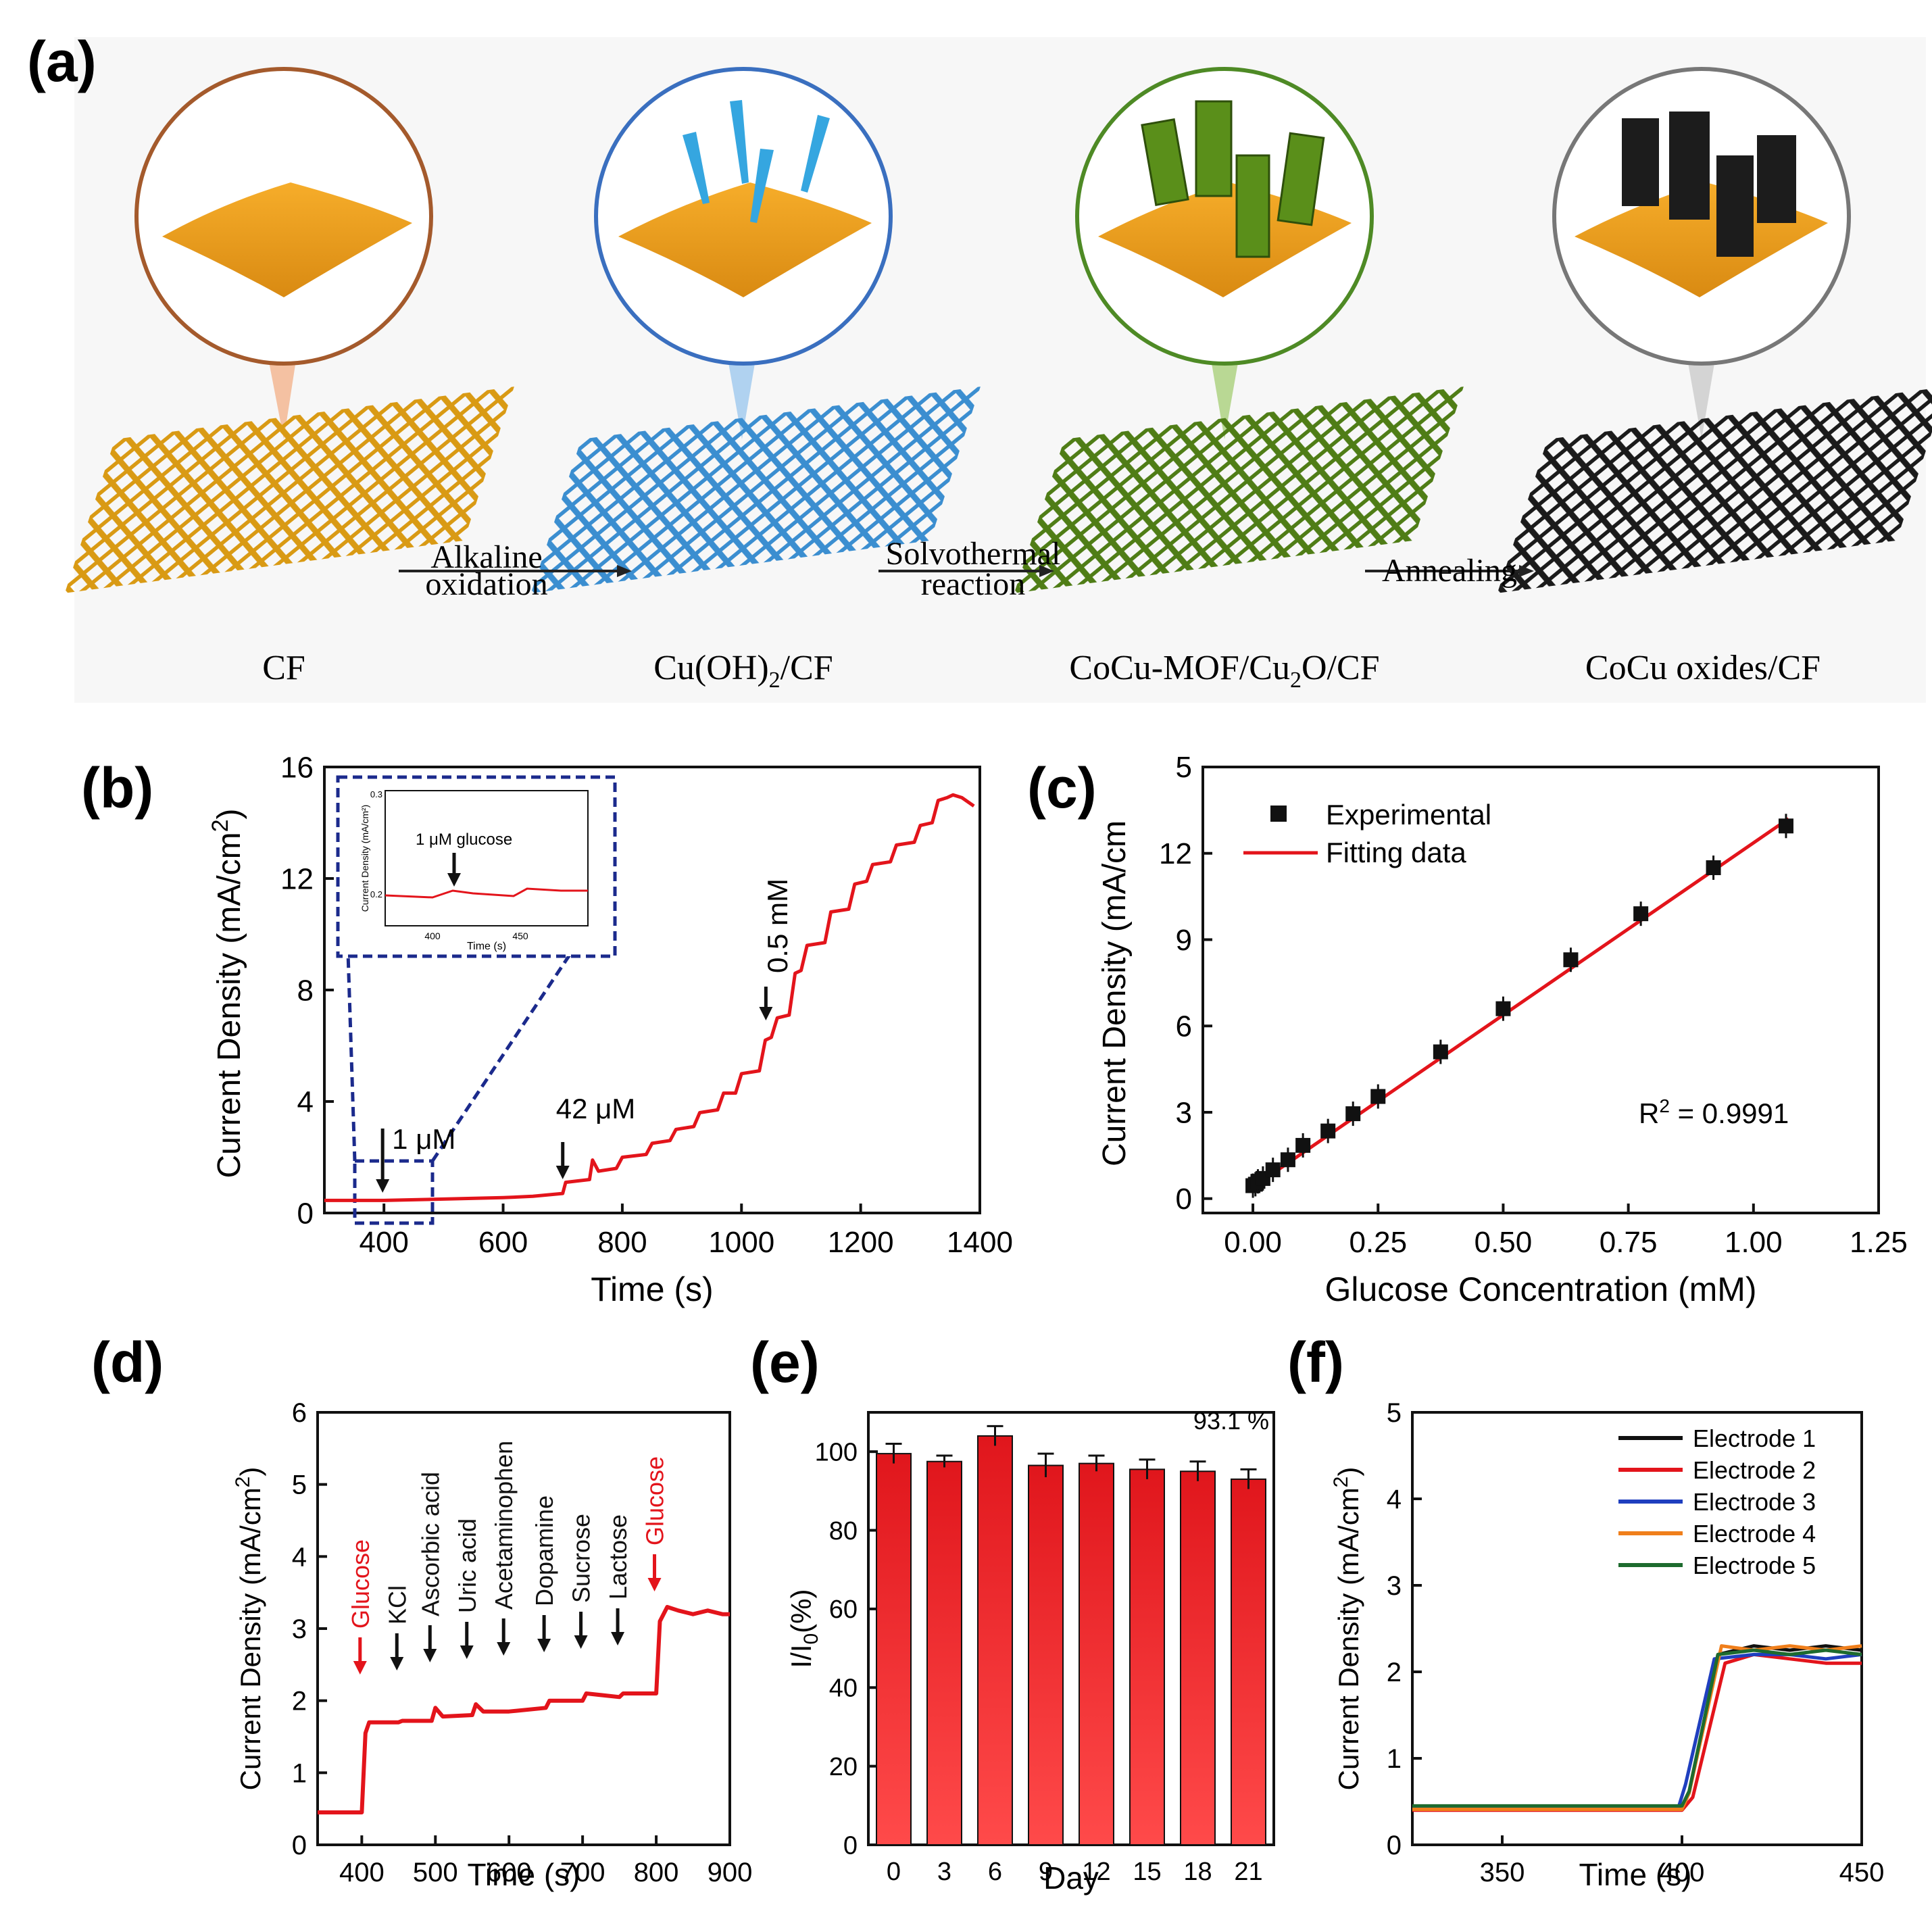 The width and height of the screenshot is (1932, 1907). What do you see at coordinates (756, 490) in the screenshot?
I see `mesh-cuoh2` at bounding box center [756, 490].